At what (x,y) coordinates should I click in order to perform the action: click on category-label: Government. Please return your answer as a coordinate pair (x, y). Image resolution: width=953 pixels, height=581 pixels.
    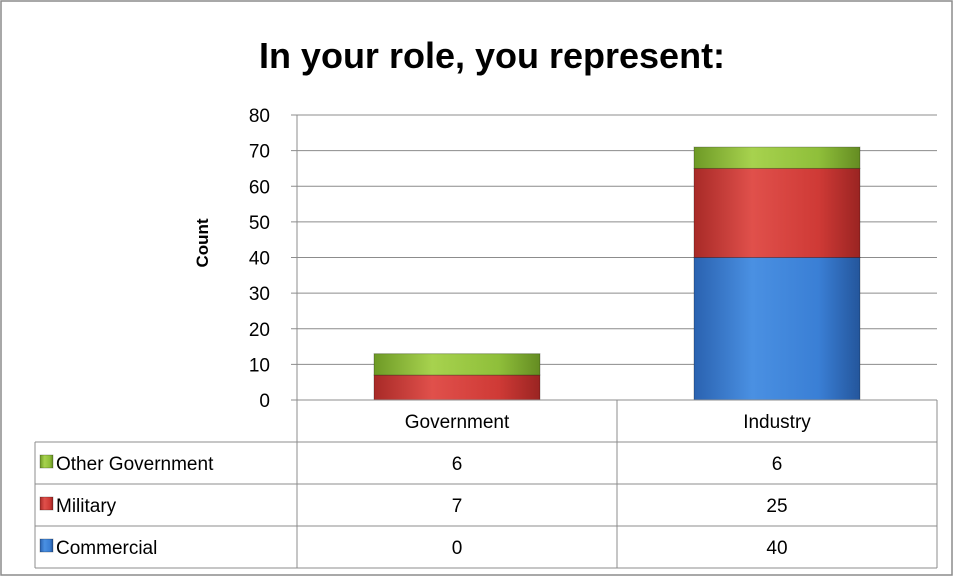
    Looking at the image, I should click on (457, 422).